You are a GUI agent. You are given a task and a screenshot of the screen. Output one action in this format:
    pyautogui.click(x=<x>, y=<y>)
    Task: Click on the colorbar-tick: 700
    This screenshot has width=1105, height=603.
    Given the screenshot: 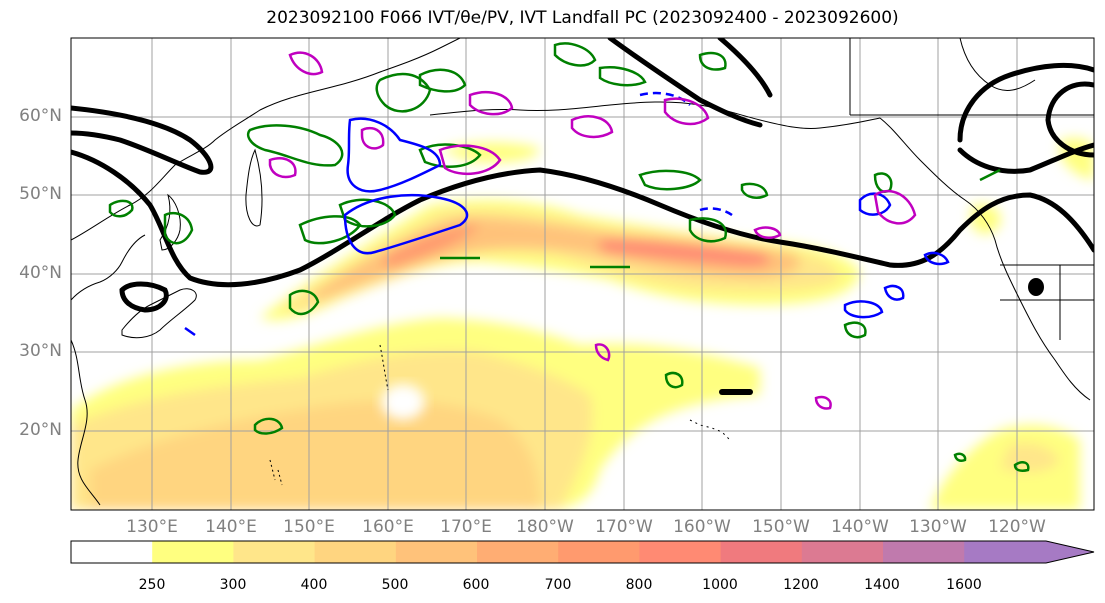 What is the action you would take?
    pyautogui.click(x=558, y=585)
    